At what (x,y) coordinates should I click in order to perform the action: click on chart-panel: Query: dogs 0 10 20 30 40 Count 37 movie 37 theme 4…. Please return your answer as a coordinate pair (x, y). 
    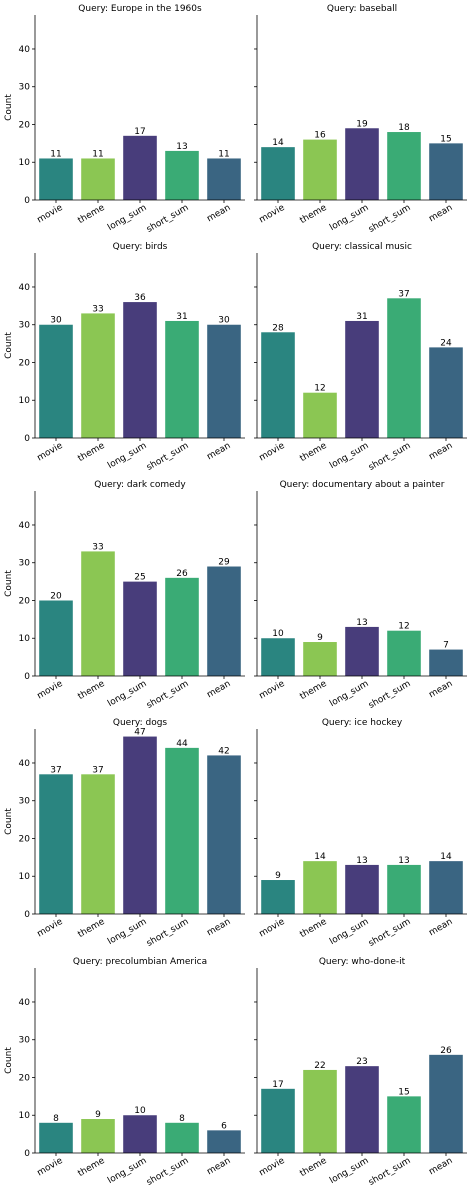
    Looking at the image, I should click on (124, 833).